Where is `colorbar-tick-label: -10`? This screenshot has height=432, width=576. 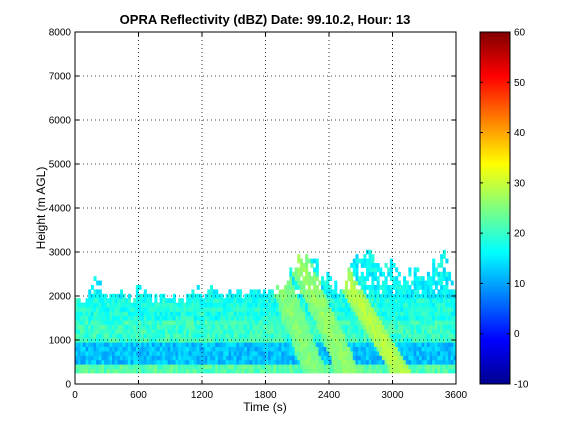
colorbar-tick-label: -10 is located at coordinates (521, 385).